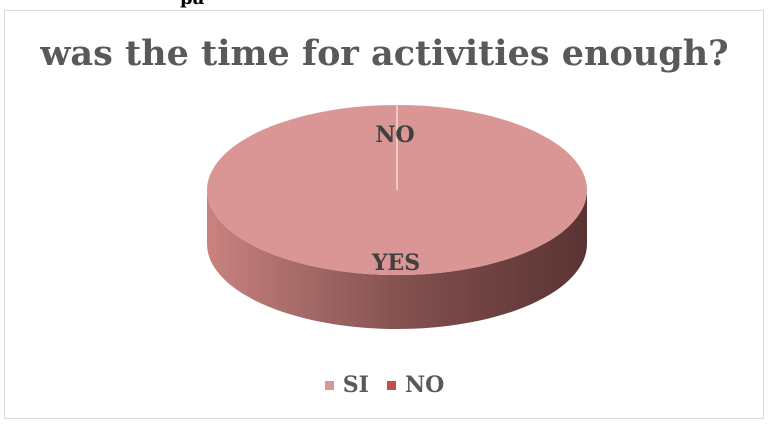  What do you see at coordinates (355, 385) in the screenshot?
I see `legend-label-si: SI` at bounding box center [355, 385].